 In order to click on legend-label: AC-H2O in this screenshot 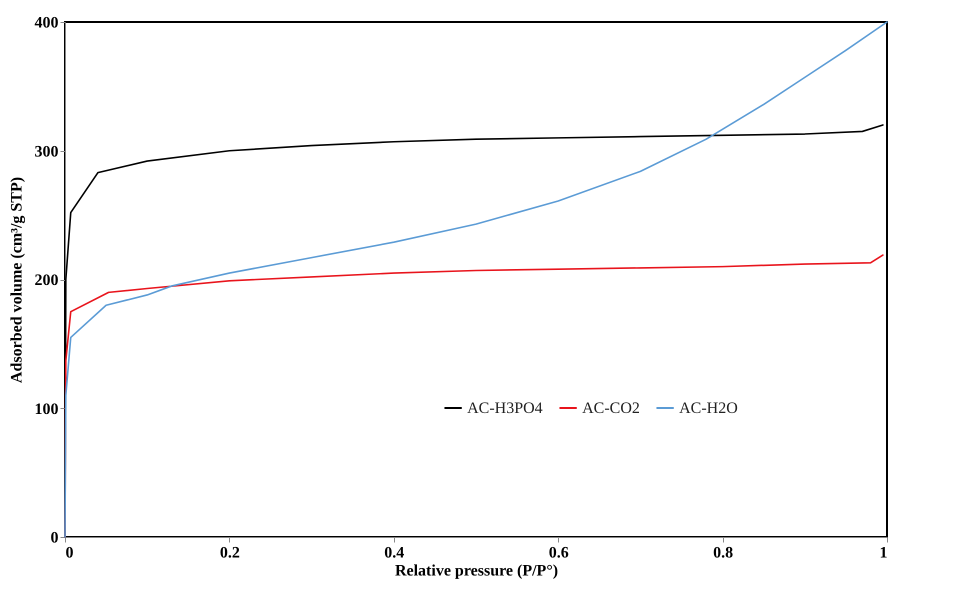, I will do `click(708, 408)`.